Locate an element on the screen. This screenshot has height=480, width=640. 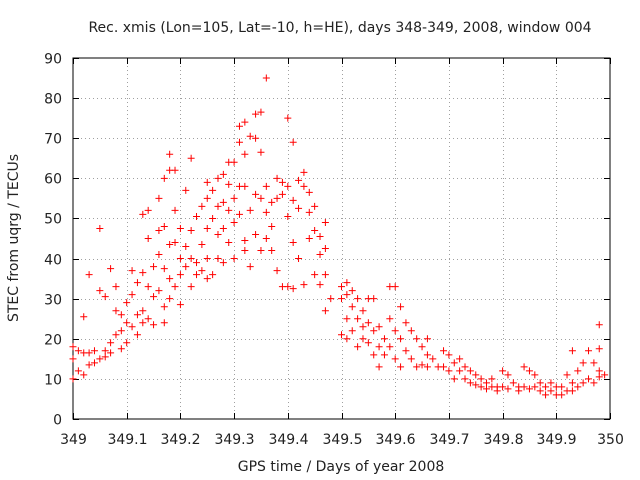
x-tick-label: 349.2 is located at coordinates (180, 440).